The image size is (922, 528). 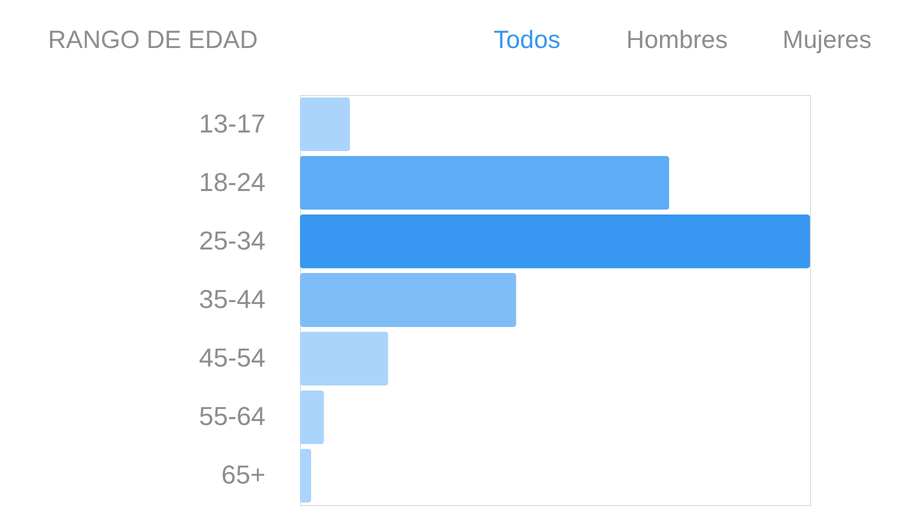 I want to click on text: Hombres, so click(x=677, y=40).